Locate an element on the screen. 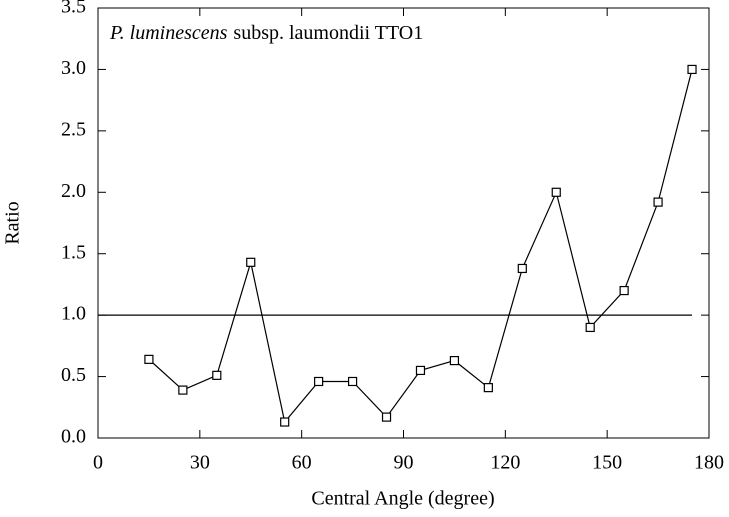 The image size is (729, 517). y-axis-label: Ratio is located at coordinates (13, 222).